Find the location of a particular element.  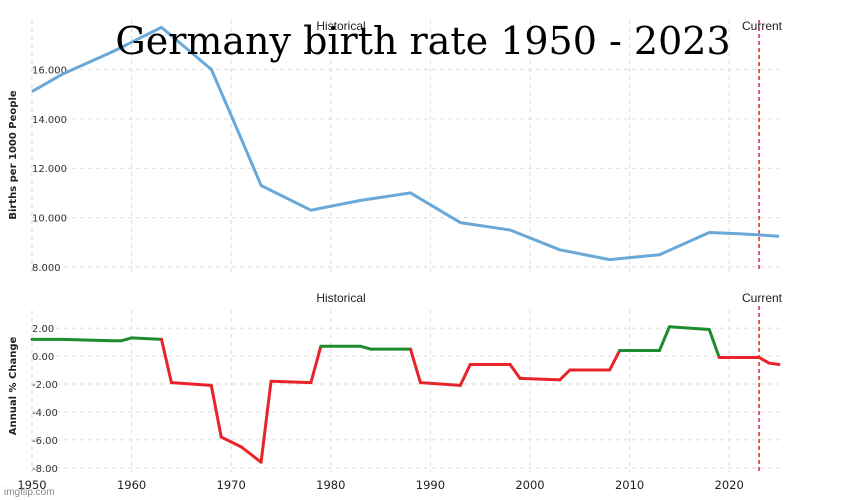

bottom-y-tick-labels: -8.00 -6.00 -4.00 -2.00 0.00 2.00 is located at coordinates (45, 399).